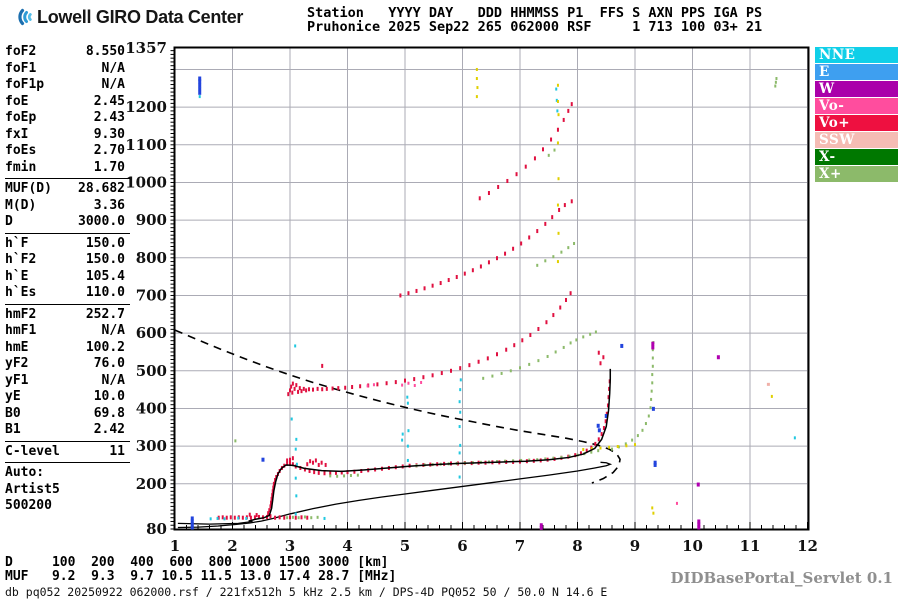  Describe the element at coordinates (539, 355) in the screenshot. I see `trace-series-x-2nd-hop` at that location.